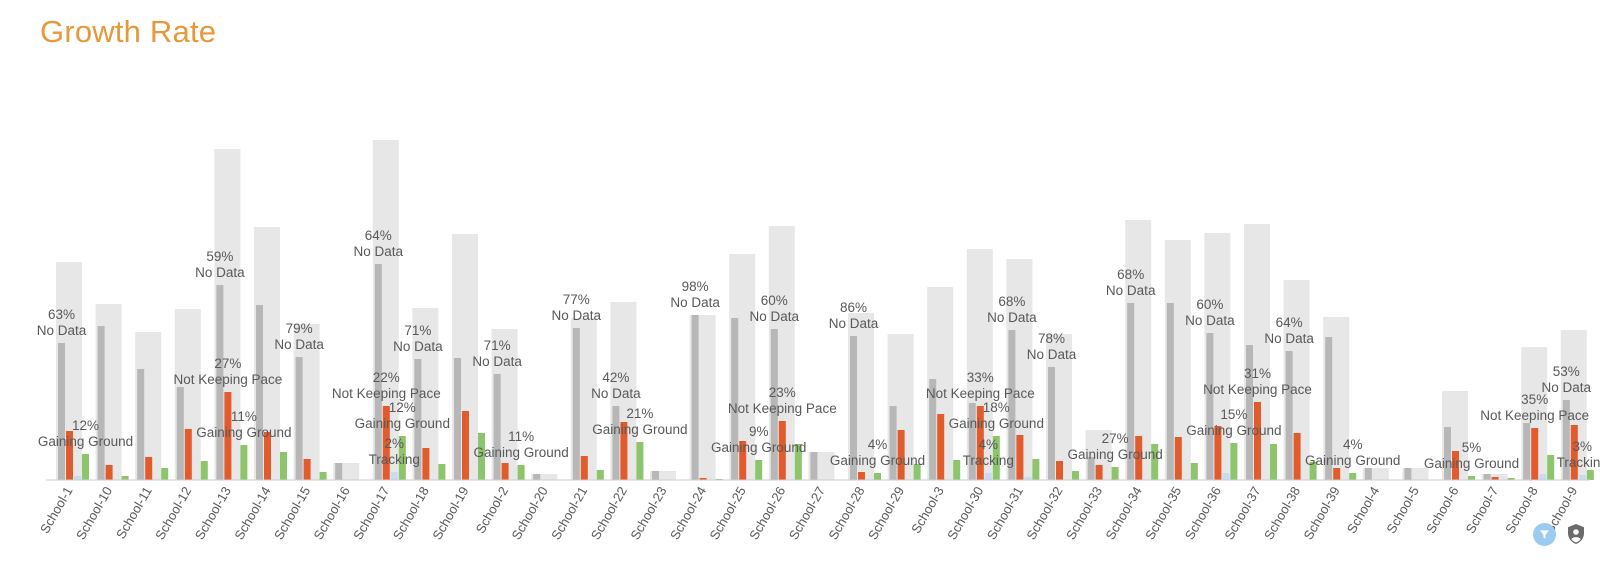 The image size is (1600, 570). Describe the element at coordinates (1576, 534) in the screenshot. I see `privacy-button` at that location.